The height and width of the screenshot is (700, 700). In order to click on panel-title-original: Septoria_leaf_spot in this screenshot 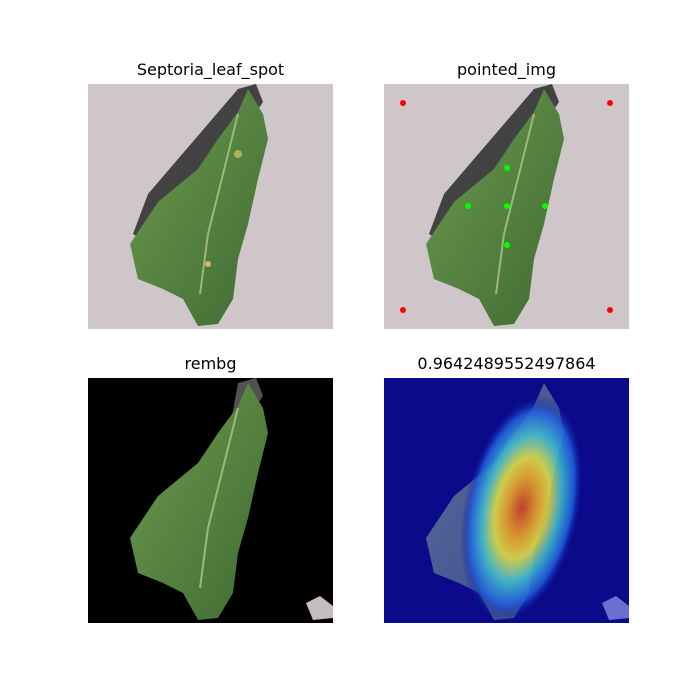, I will do `click(210, 69)`.